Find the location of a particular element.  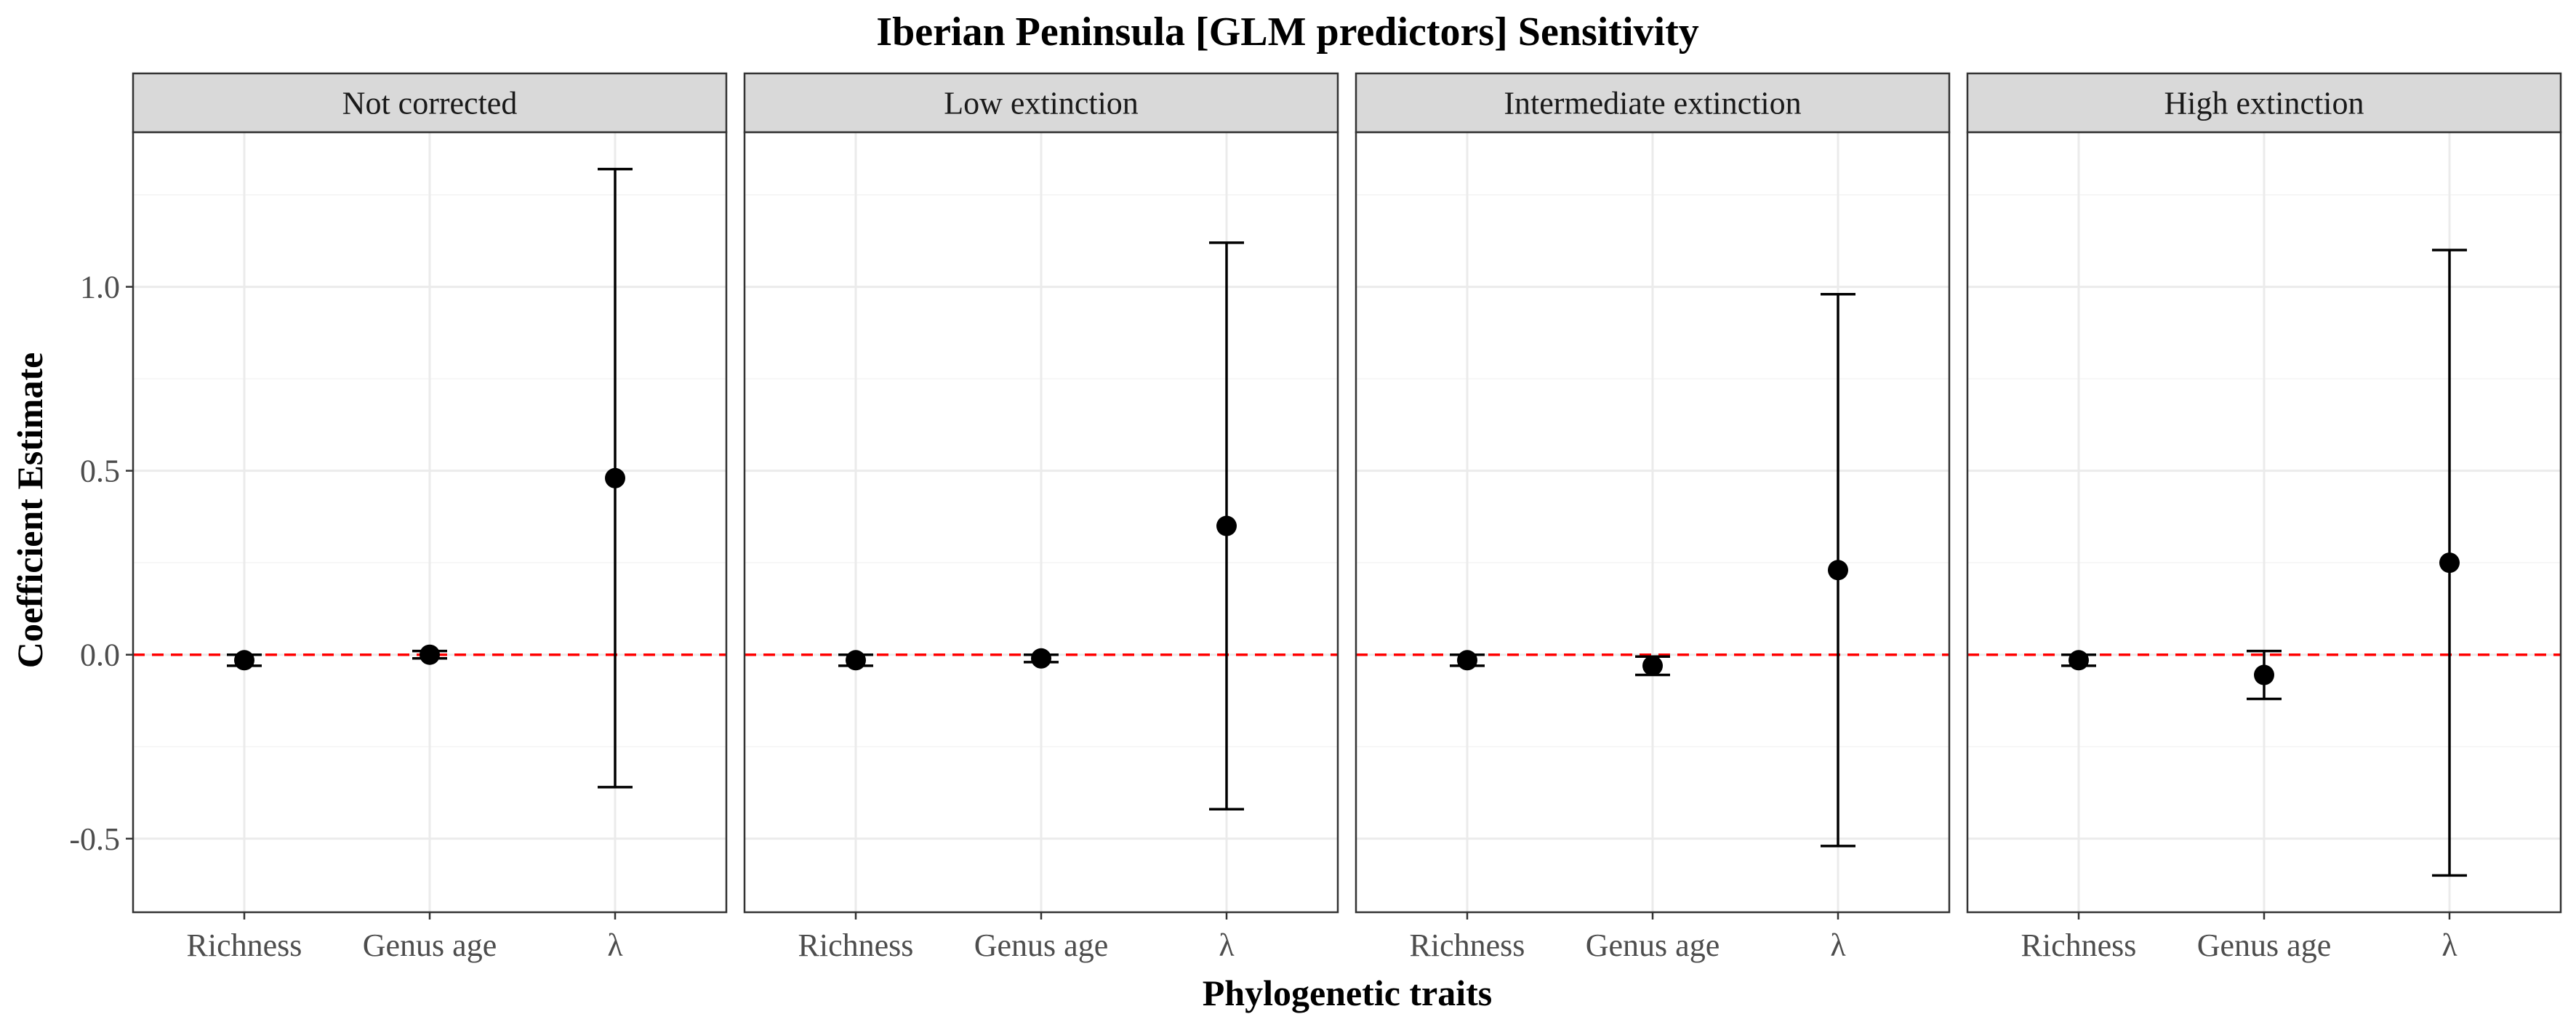

y-tick-label: 1.0 is located at coordinates (100, 287).